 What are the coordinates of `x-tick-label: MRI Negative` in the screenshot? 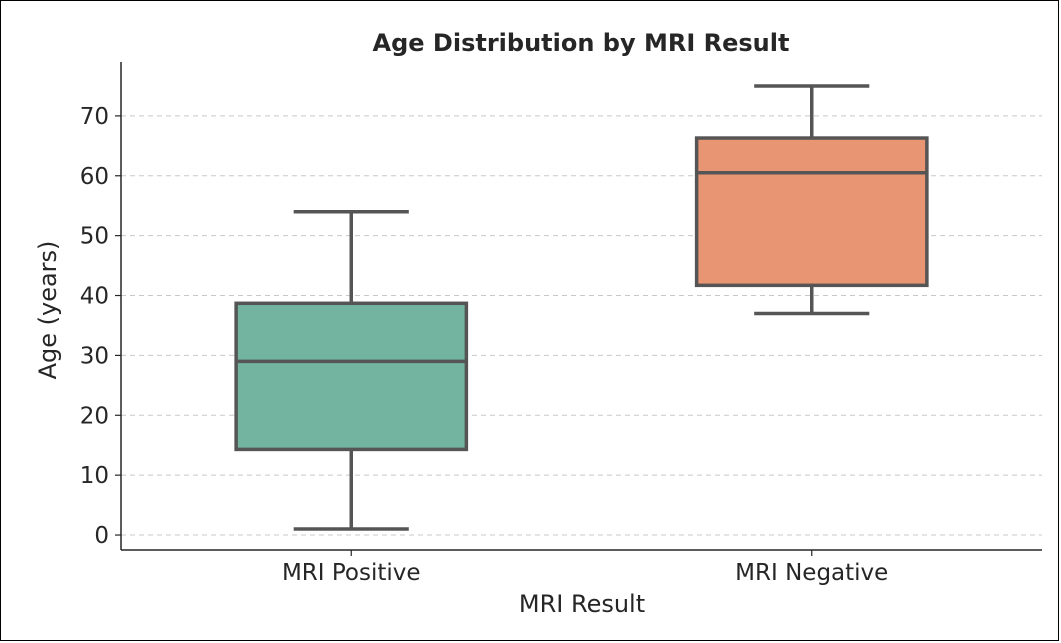 It's located at (811, 573).